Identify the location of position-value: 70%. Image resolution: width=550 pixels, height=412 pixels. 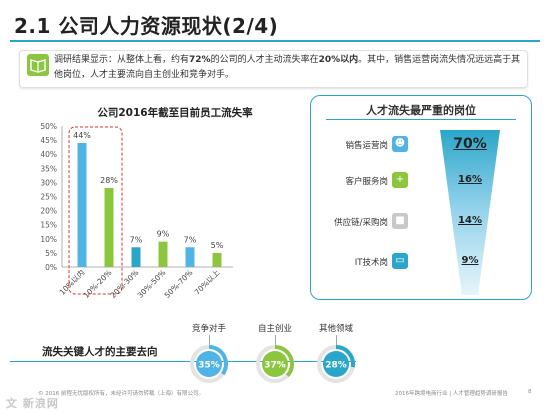
(470, 144).